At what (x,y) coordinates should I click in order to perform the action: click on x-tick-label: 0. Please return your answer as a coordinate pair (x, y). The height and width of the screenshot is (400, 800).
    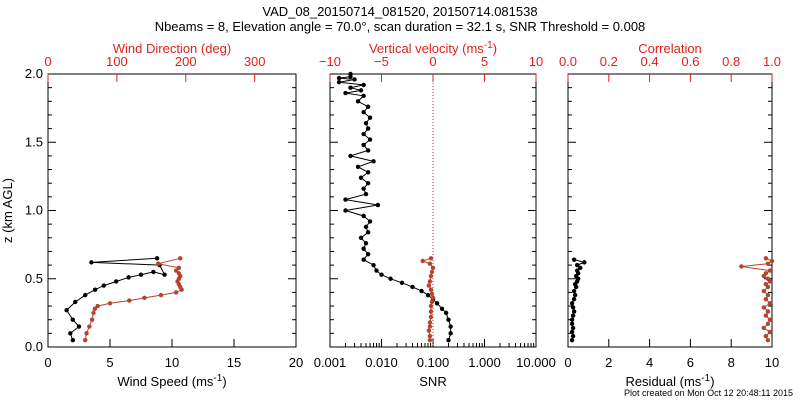
    Looking at the image, I should click on (567, 362).